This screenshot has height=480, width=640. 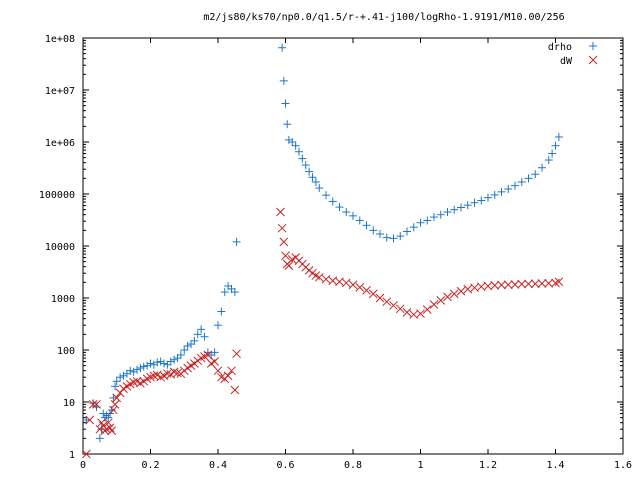 What do you see at coordinates (60, 91) in the screenshot?
I see `y-tick-label: 1e+07` at bounding box center [60, 91].